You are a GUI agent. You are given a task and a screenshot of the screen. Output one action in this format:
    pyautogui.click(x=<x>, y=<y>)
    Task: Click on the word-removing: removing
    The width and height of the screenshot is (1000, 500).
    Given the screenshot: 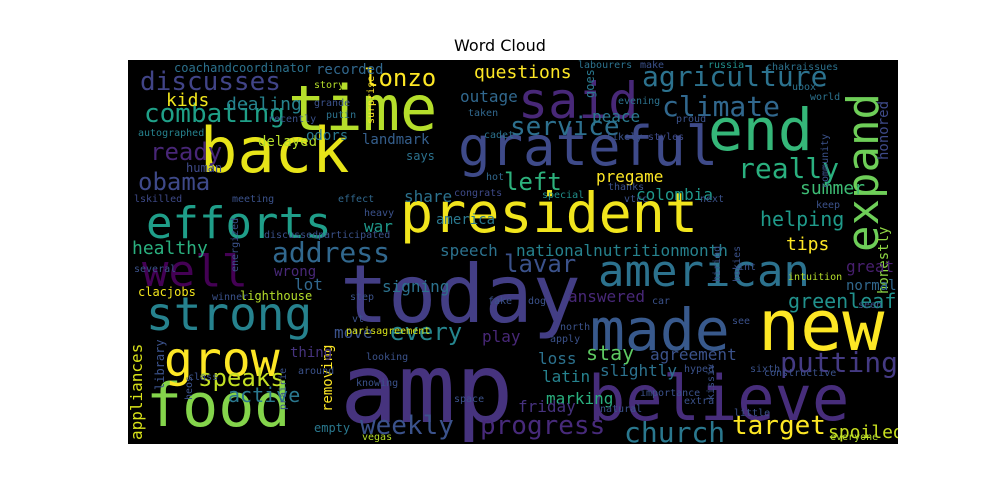 What is the action you would take?
    pyautogui.click(x=328, y=378)
    